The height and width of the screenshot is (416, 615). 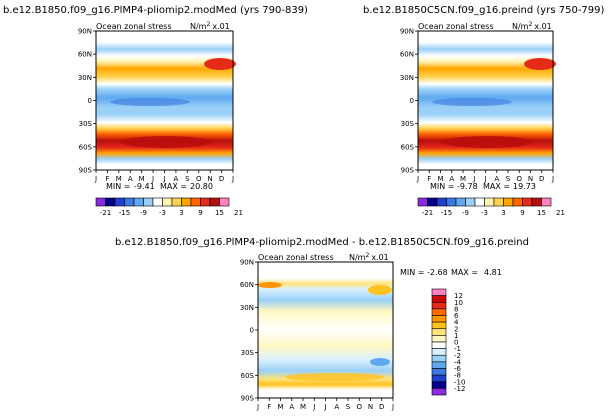 What do you see at coordinates (457, 356) in the screenshot?
I see `colorbar-label: -2` at bounding box center [457, 356].